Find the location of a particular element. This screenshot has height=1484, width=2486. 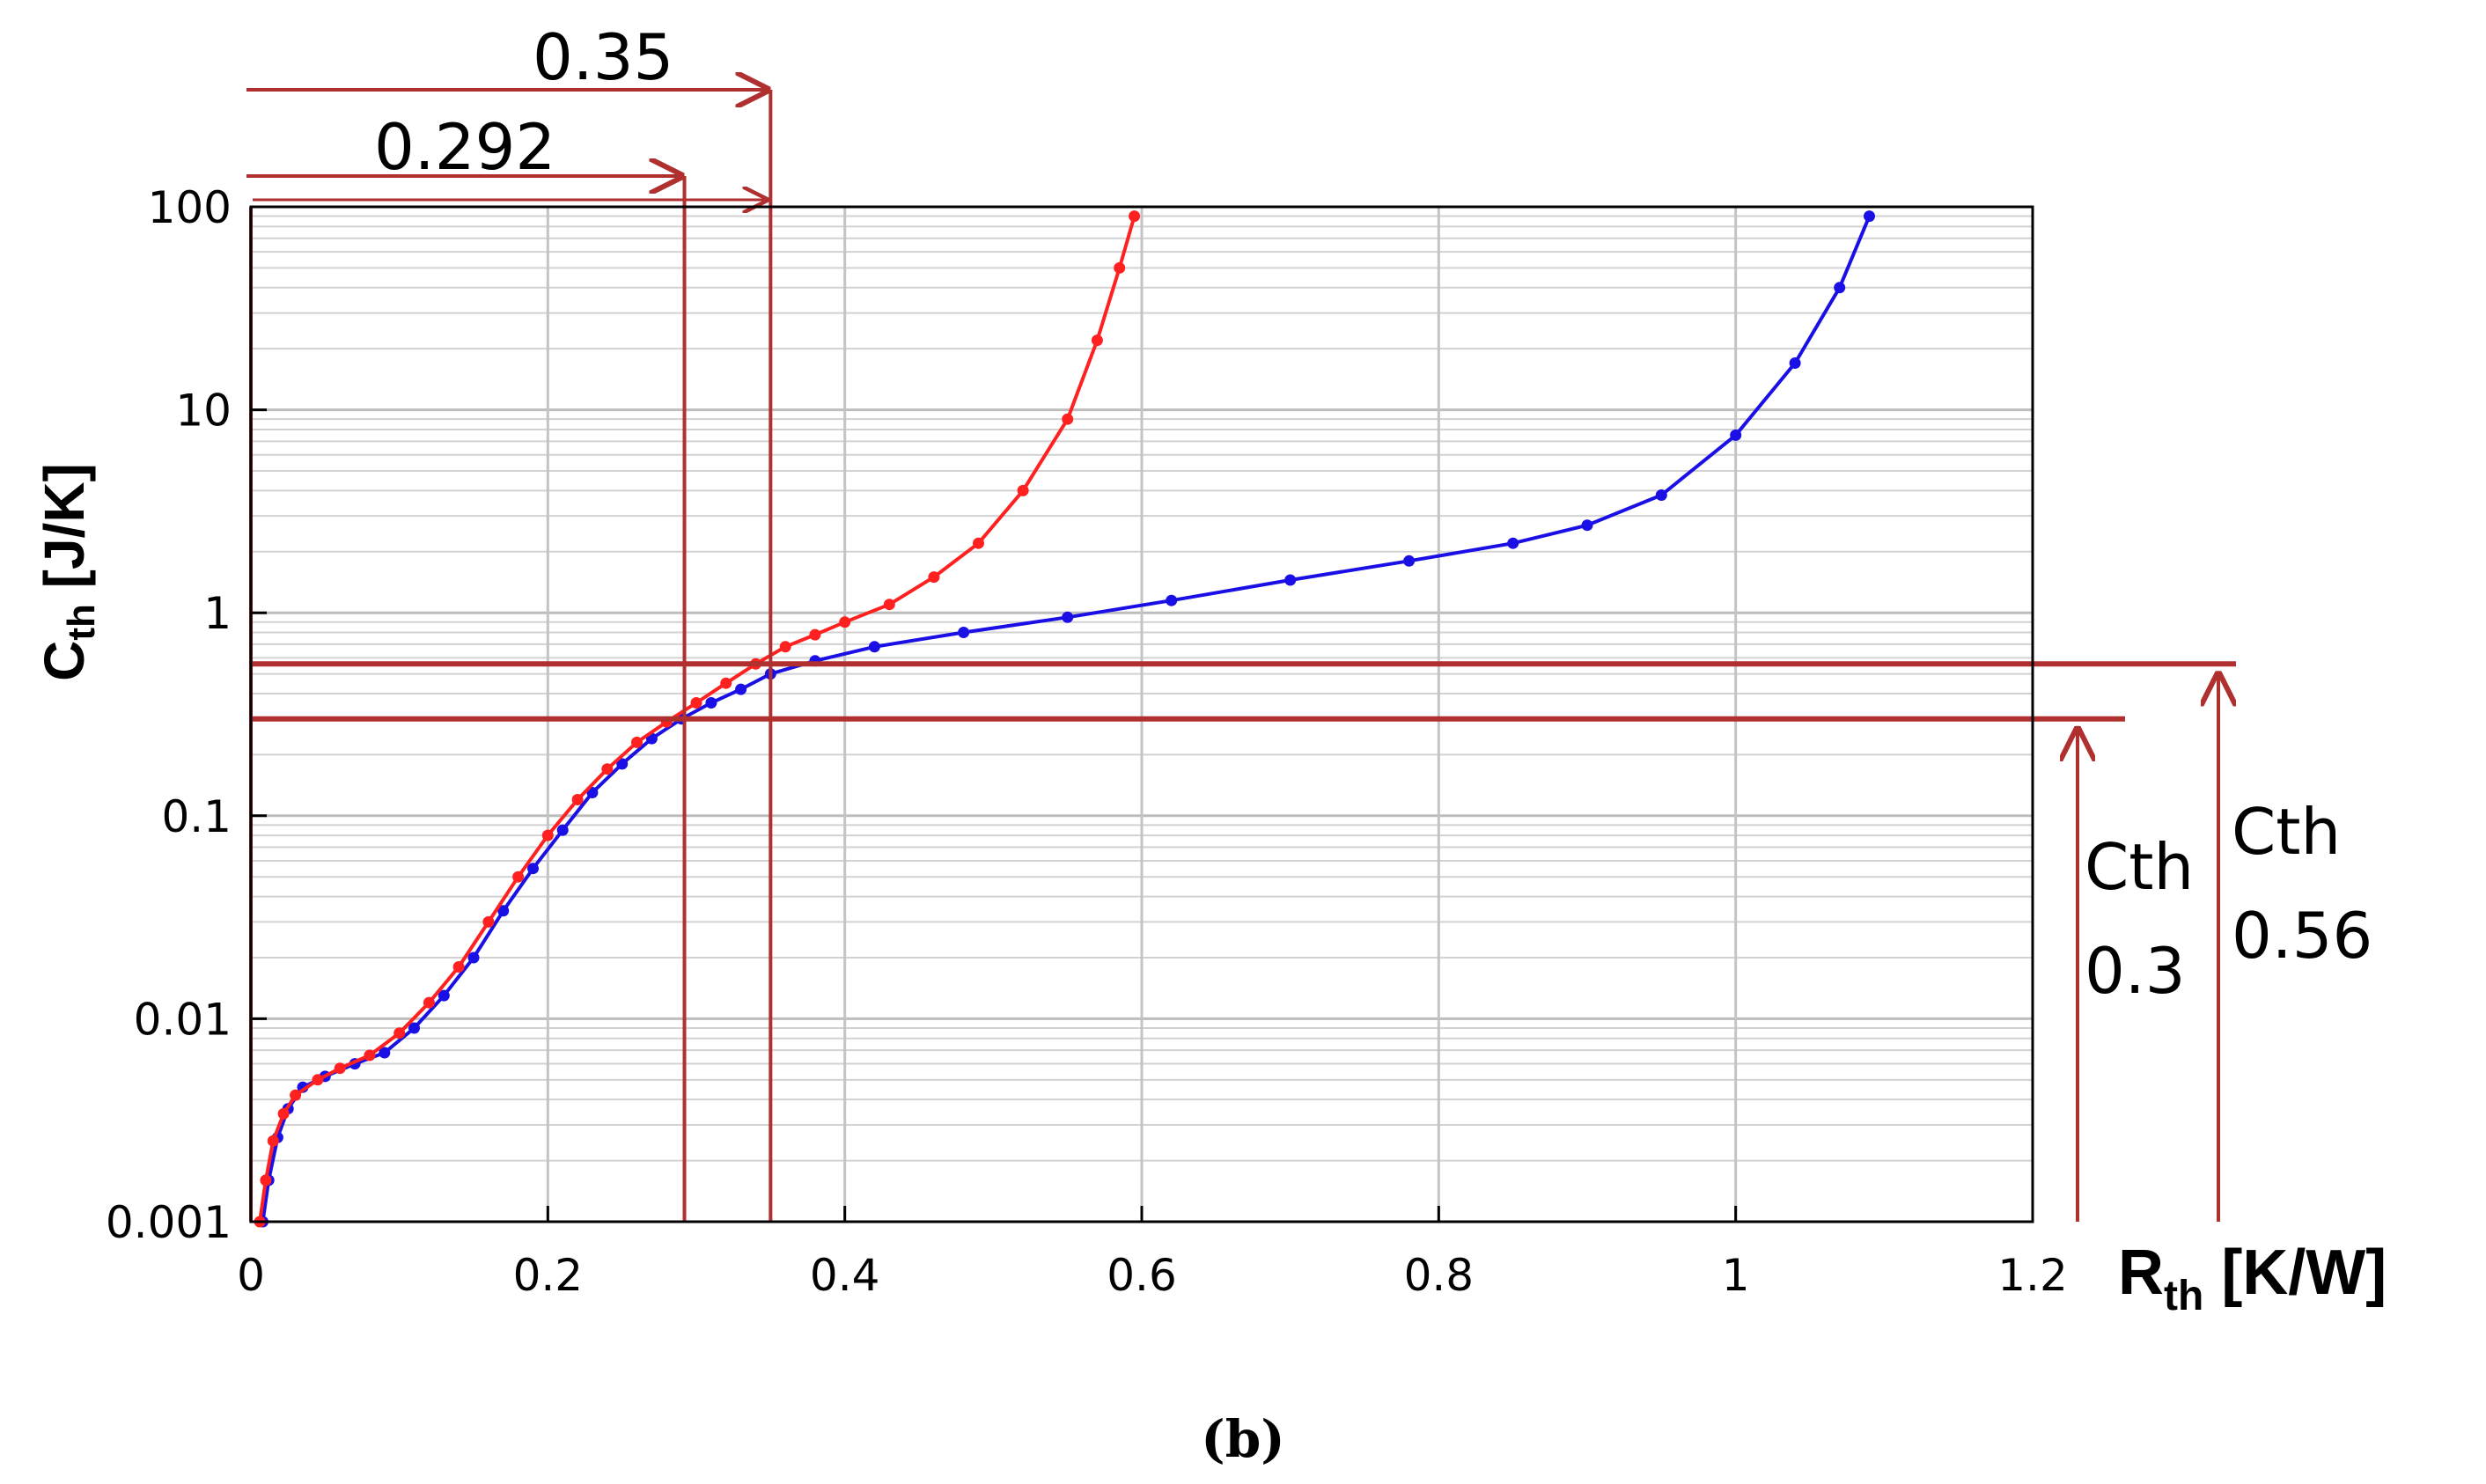

x-tick-label: 0.2 is located at coordinates (548, 1276).